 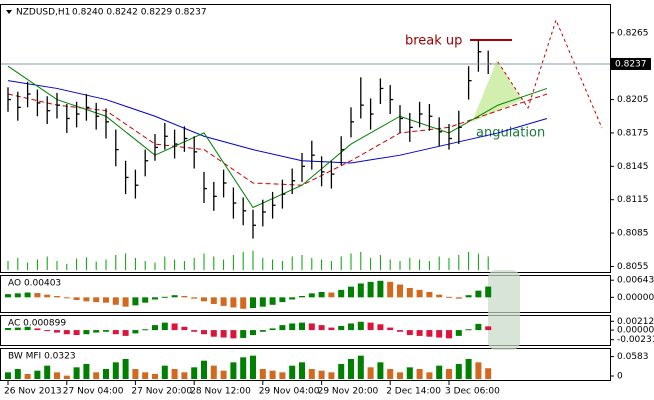 I want to click on x-tick-label: 3 Dec 06:00, so click(x=472, y=392).